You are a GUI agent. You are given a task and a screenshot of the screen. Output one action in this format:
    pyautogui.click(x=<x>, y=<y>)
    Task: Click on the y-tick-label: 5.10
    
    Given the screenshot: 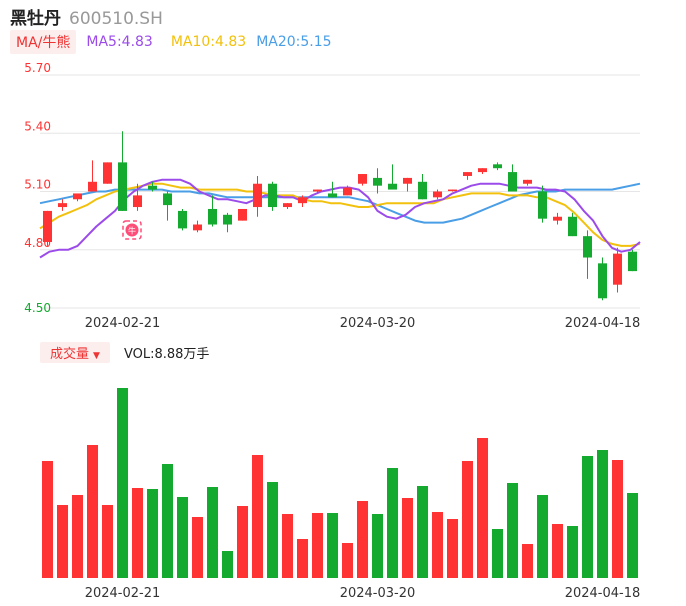 What is the action you would take?
    pyautogui.click(x=37, y=185)
    